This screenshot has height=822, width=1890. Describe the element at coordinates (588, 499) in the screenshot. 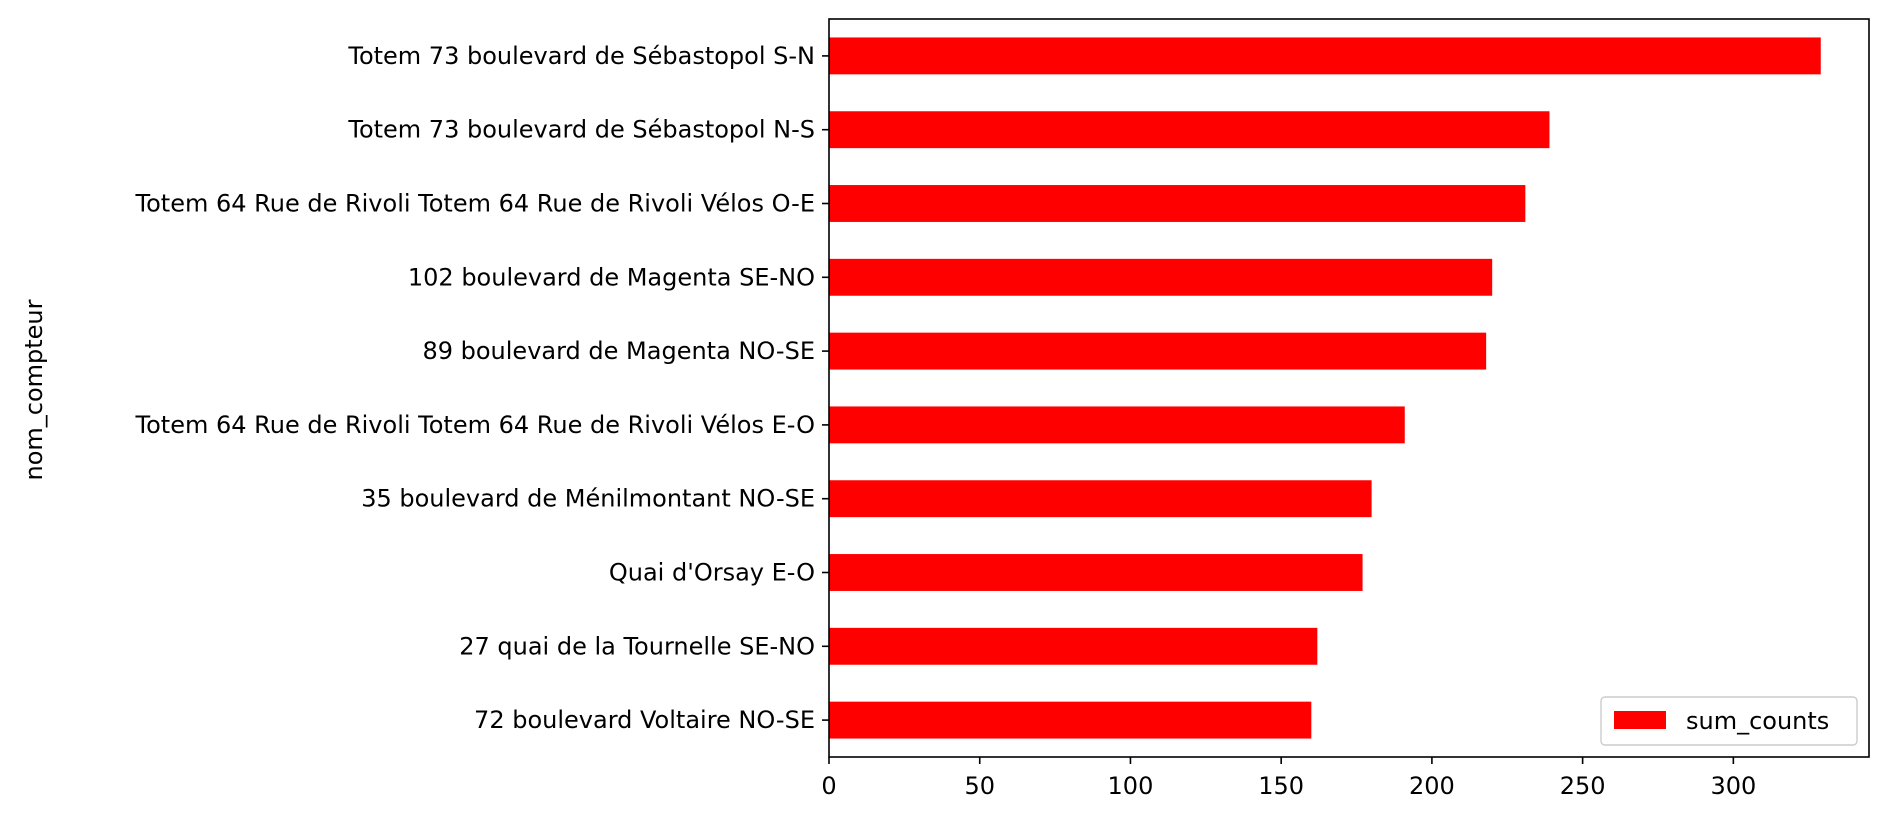

I see `y-tick-label: 35 boulevard de Ménilmontant NO-SE` at that location.